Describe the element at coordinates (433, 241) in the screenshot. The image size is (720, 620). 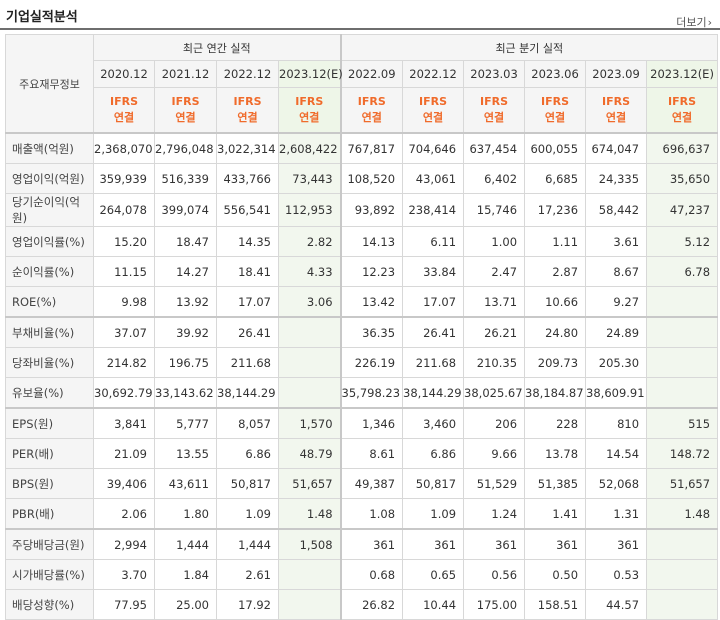
I see `table-cell: 6.11` at that location.